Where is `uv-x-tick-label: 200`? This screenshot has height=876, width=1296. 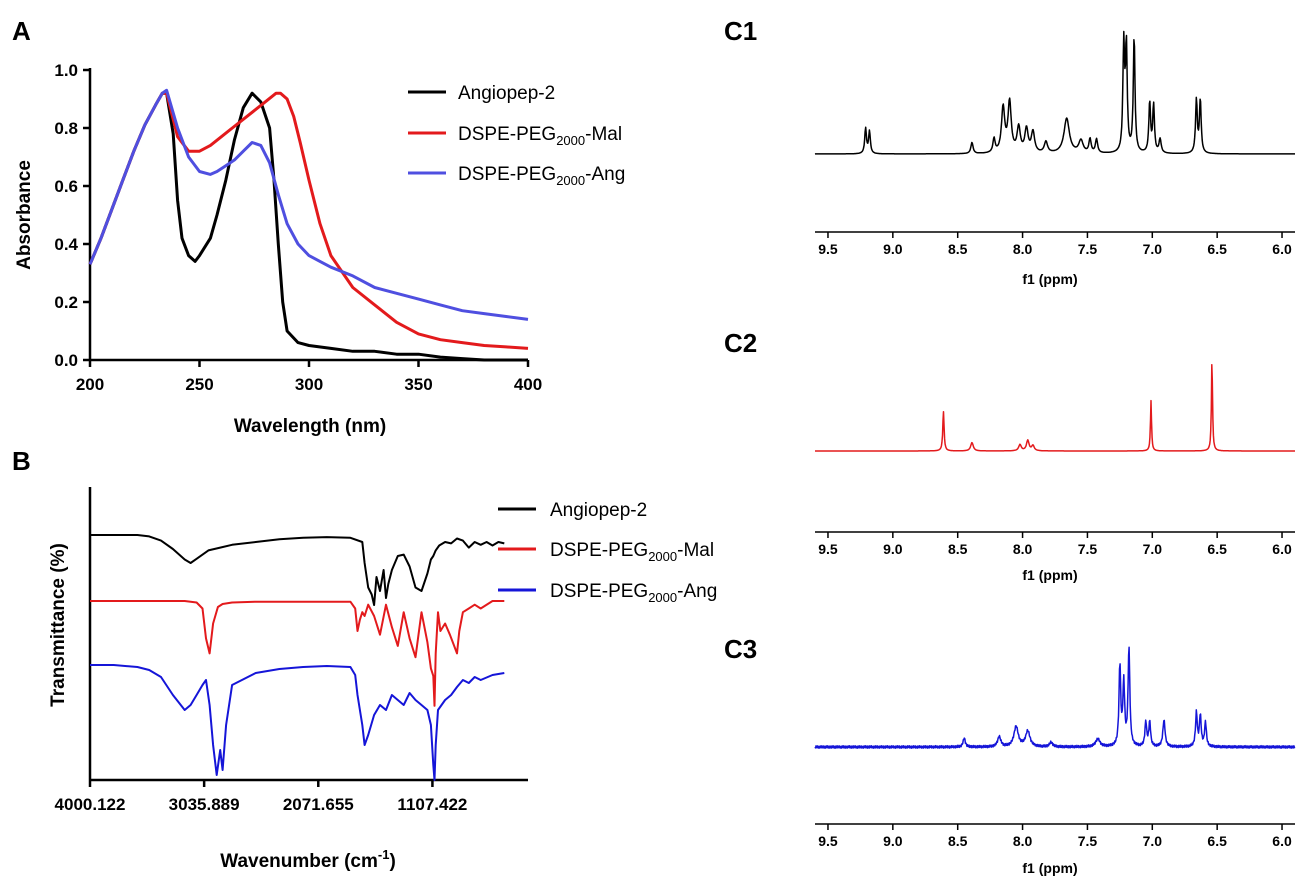 uv-x-tick-label: 200 is located at coordinates (90, 384).